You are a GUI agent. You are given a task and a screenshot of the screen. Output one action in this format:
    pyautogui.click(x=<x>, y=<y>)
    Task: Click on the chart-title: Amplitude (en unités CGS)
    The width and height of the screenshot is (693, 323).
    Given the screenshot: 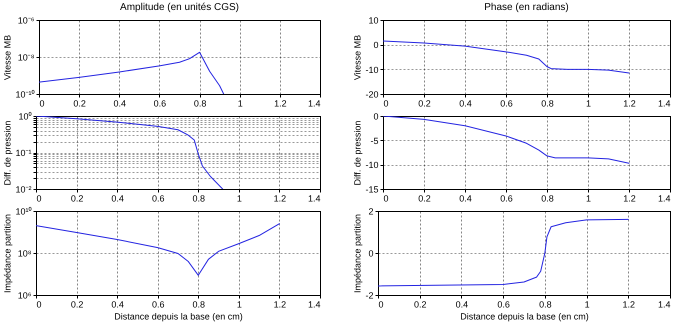 What is the action you would take?
    pyautogui.click(x=179, y=7)
    